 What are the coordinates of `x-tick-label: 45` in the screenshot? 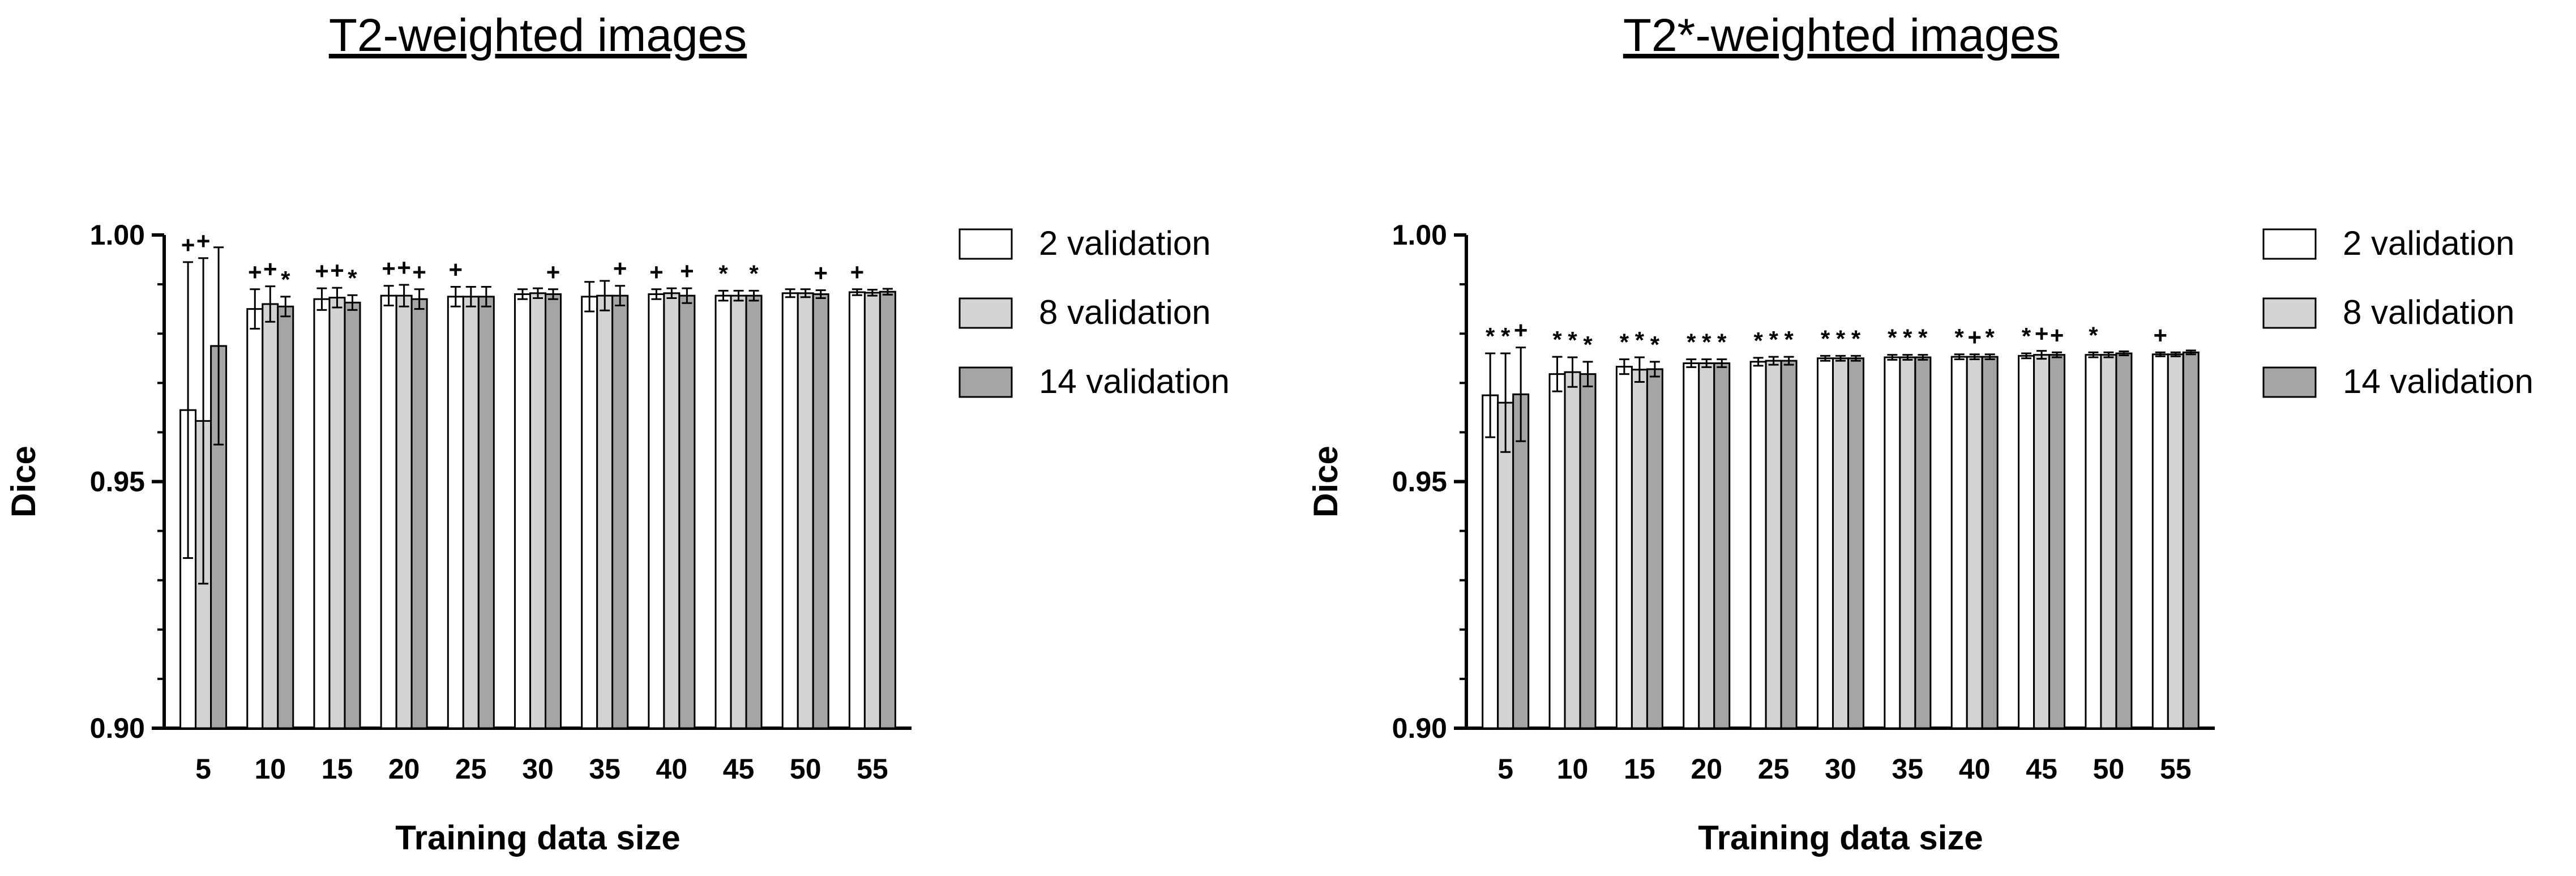 It's located at (739, 769).